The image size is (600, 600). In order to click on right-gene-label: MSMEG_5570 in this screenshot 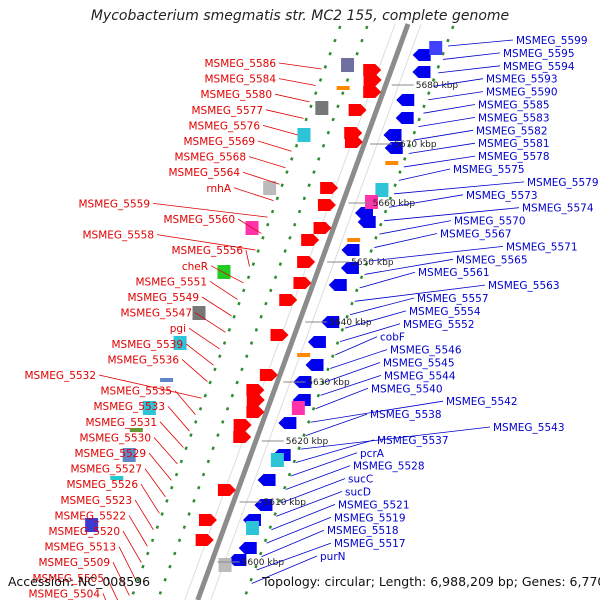, I will do `click(490, 222)`.